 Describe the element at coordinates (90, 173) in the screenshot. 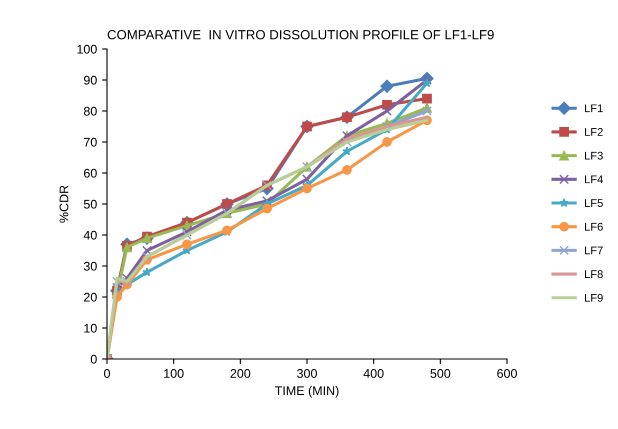

I see `y-tick-label: 60` at that location.